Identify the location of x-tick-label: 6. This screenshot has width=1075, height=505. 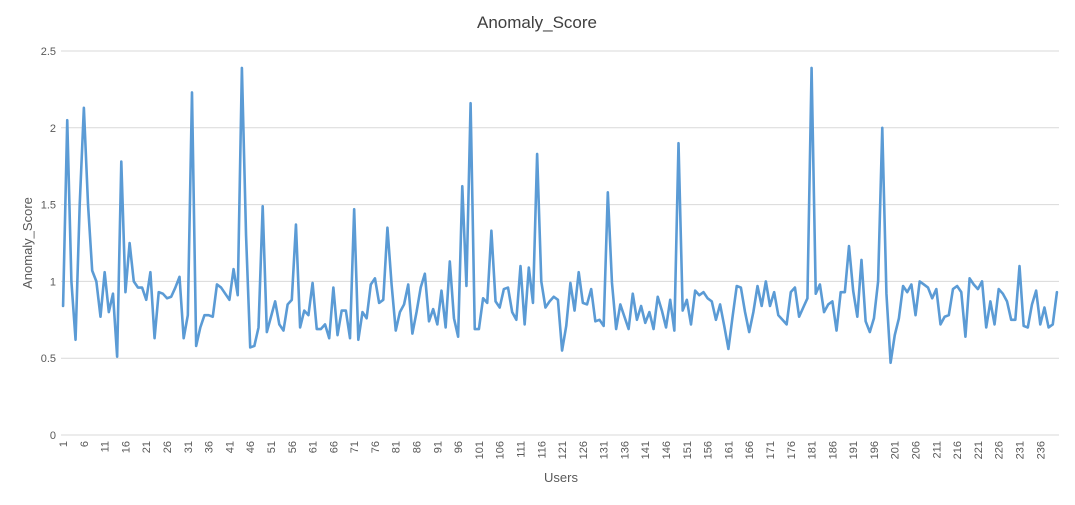
(85, 444).